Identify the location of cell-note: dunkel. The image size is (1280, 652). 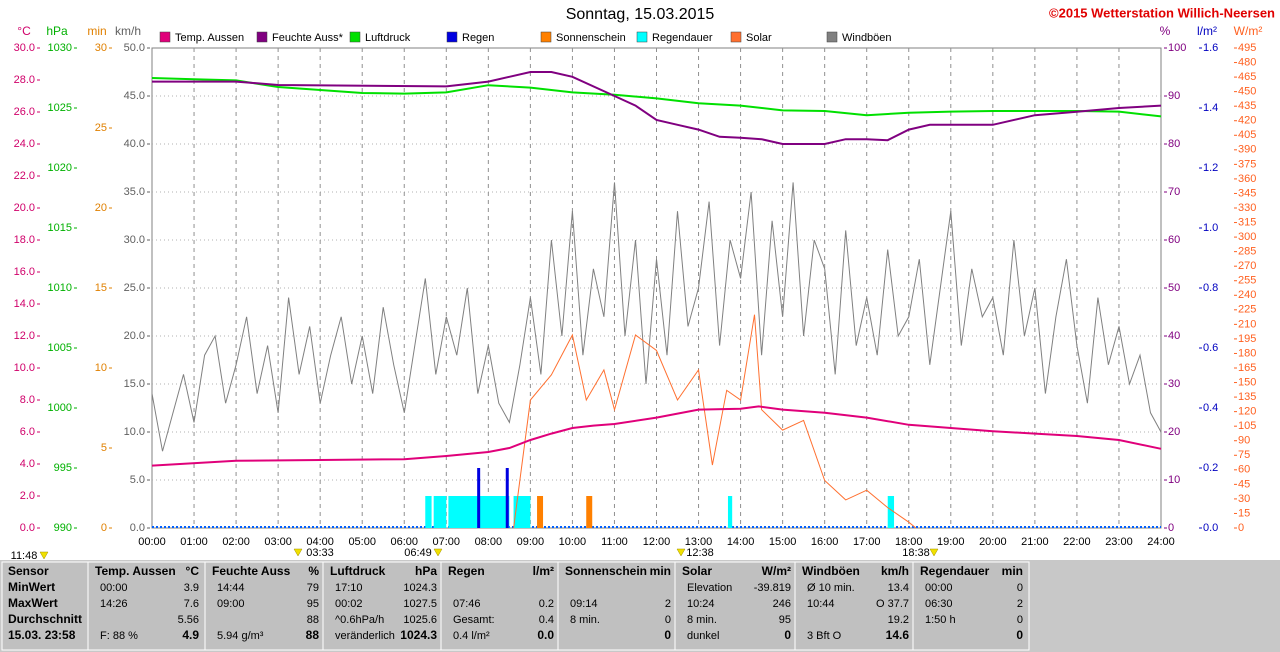
(703, 636).